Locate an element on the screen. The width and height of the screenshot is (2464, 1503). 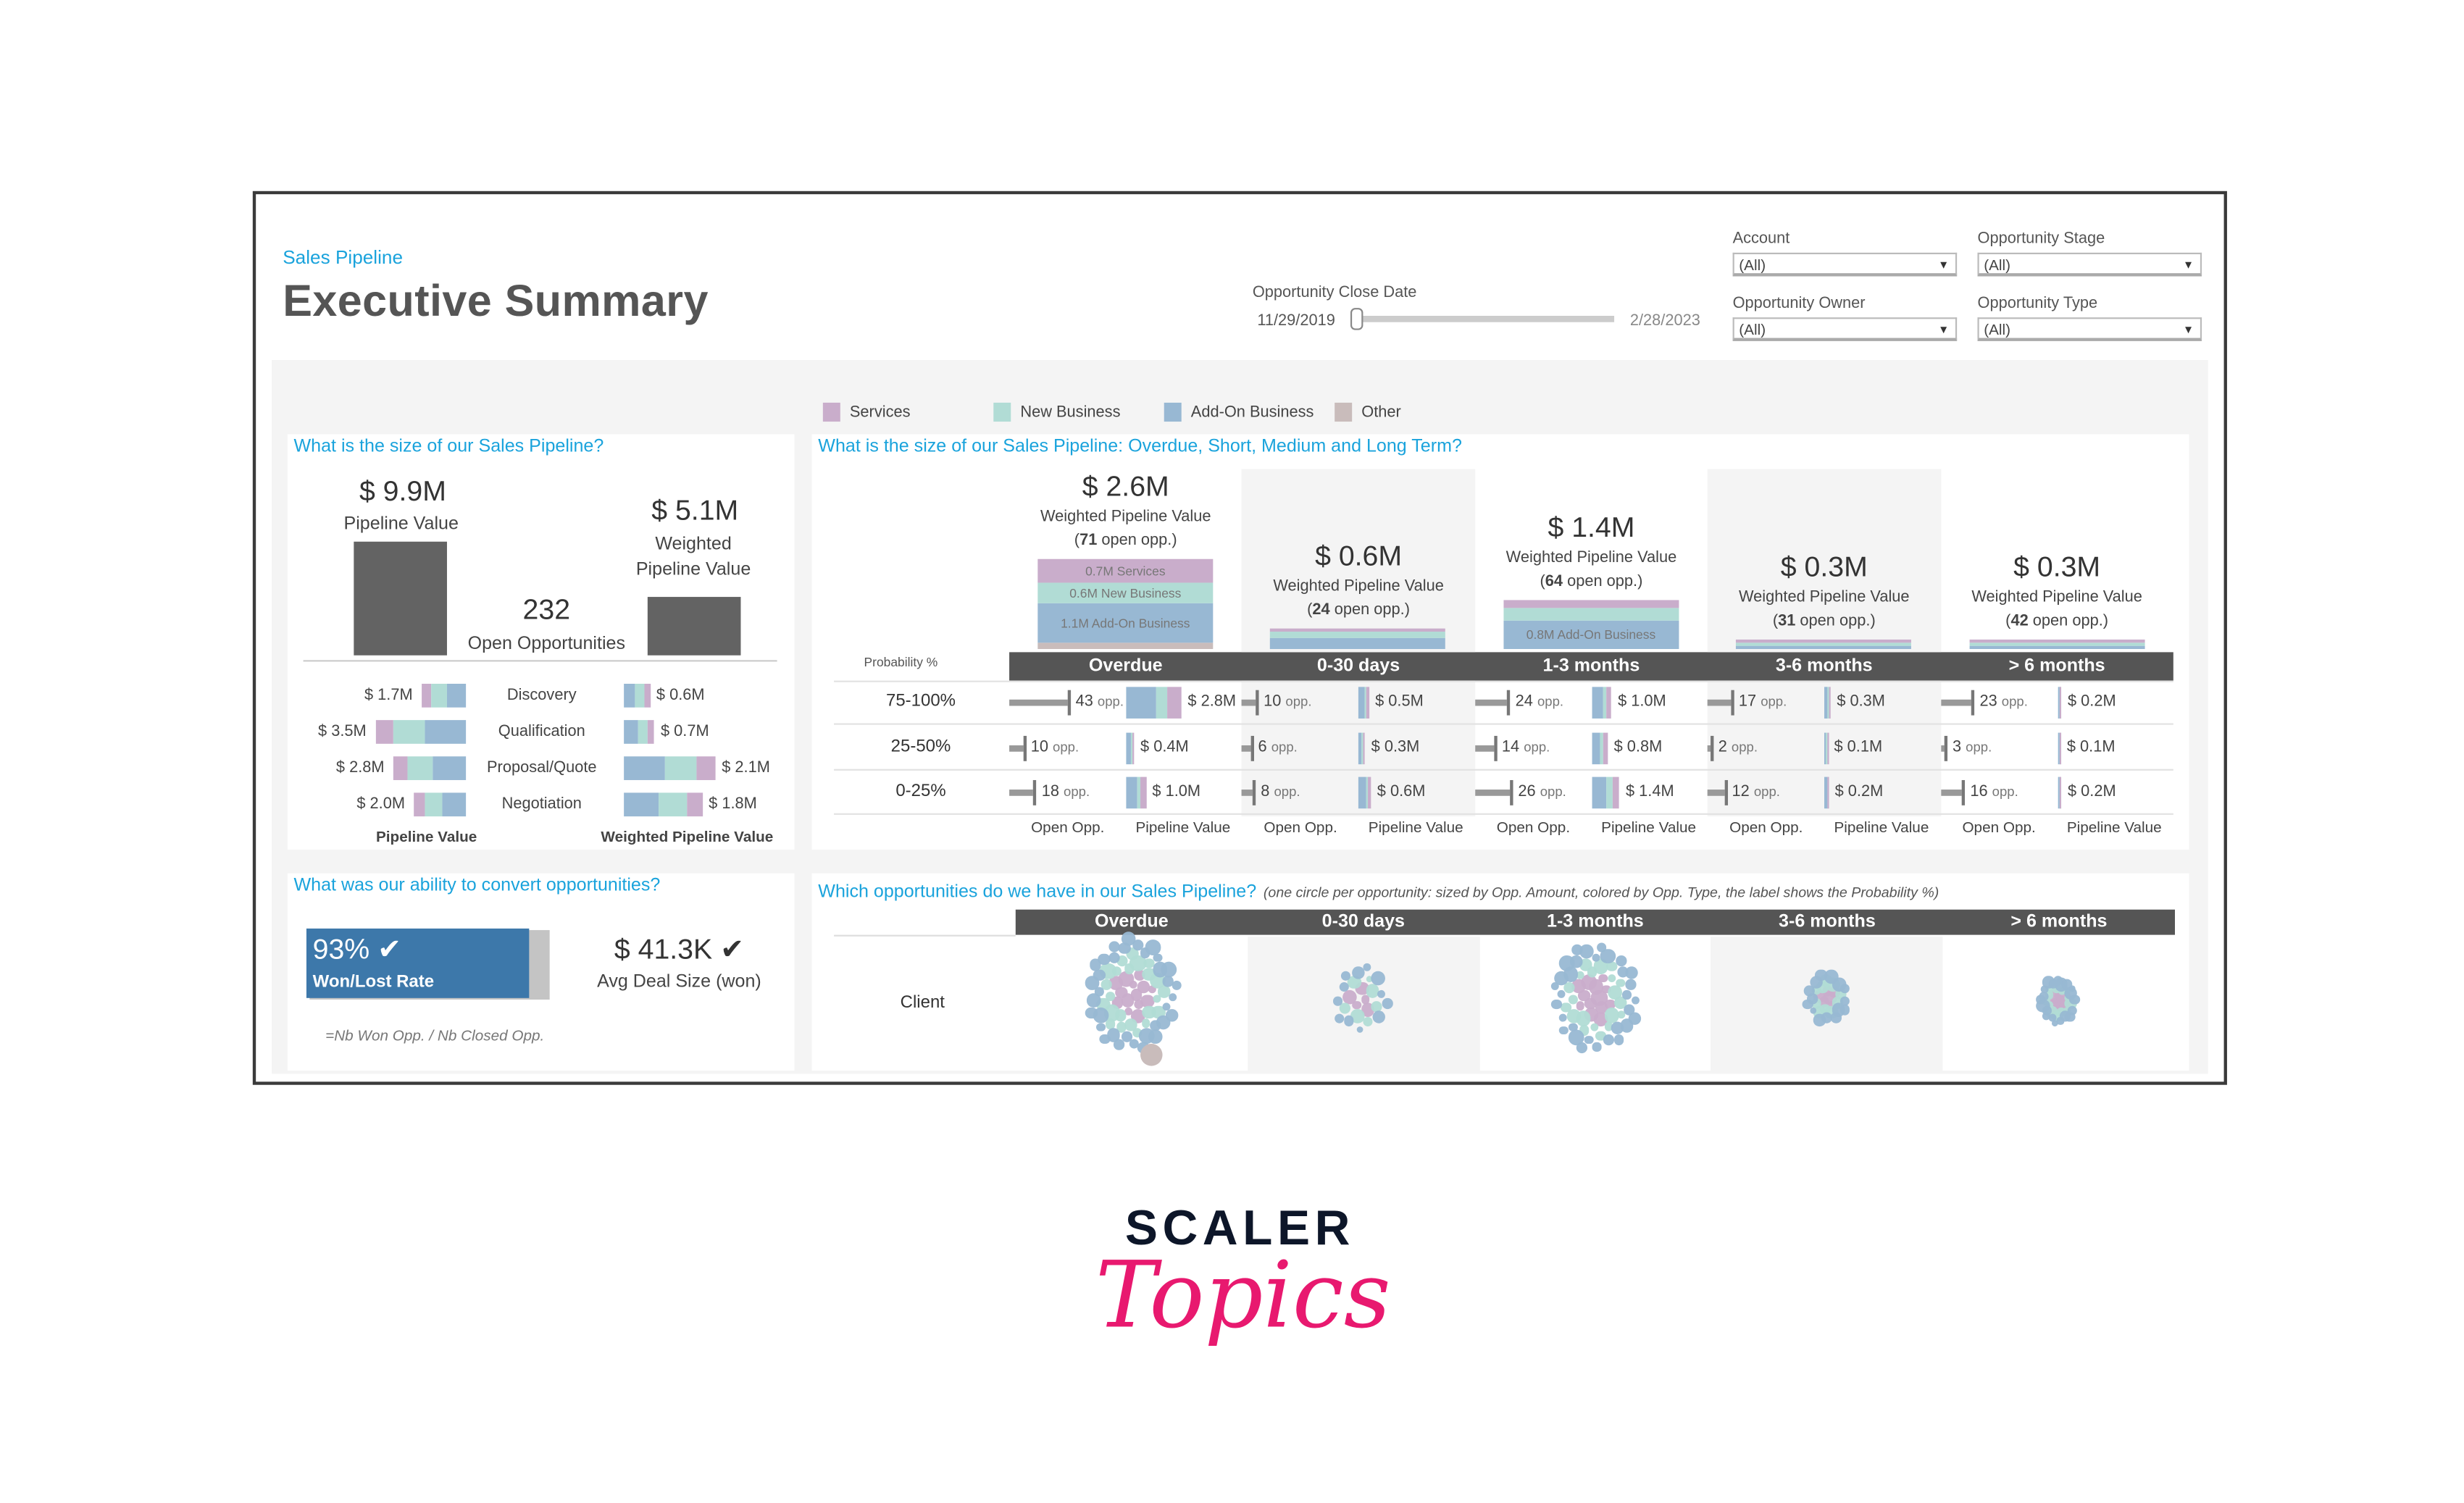
term-header-4: > 6 months is located at coordinates (2056, 666).